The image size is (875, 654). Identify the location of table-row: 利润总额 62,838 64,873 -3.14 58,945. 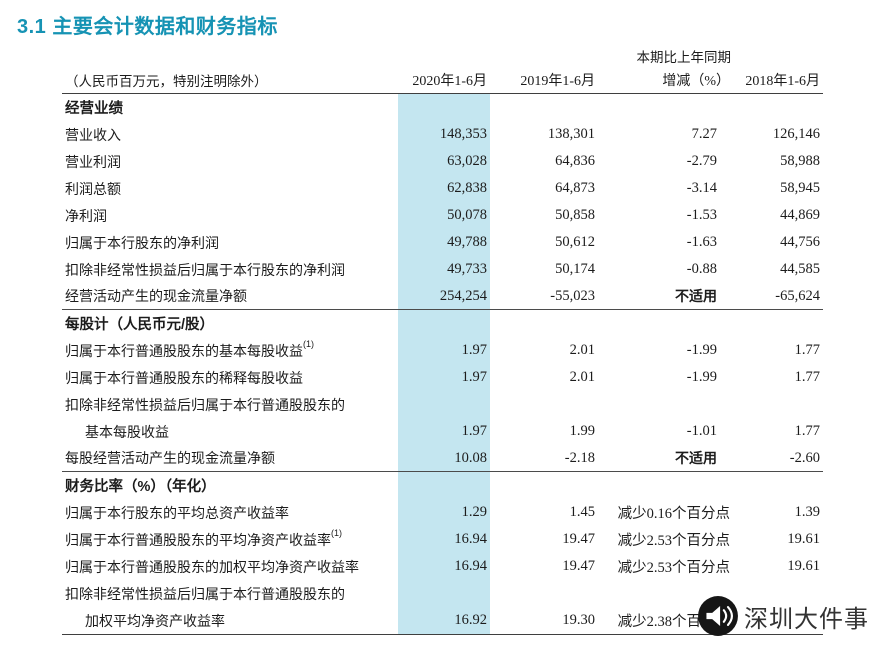
(442, 188).